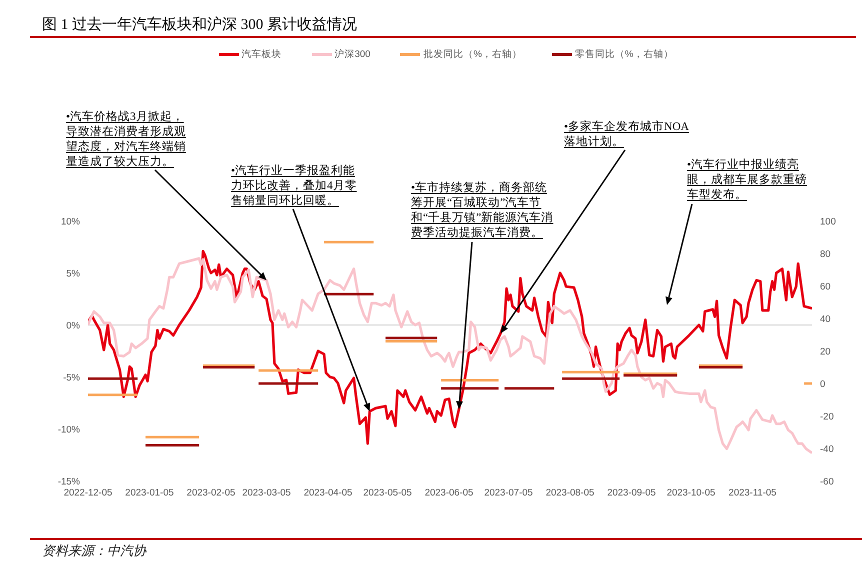 The image size is (863, 565). Describe the element at coordinates (126, 140) in the screenshot. I see `annotation: •汽车价格战3月掀起，导致潜在消费者形成观望态度，对汽车终端销量造成了较大压力。` at that location.